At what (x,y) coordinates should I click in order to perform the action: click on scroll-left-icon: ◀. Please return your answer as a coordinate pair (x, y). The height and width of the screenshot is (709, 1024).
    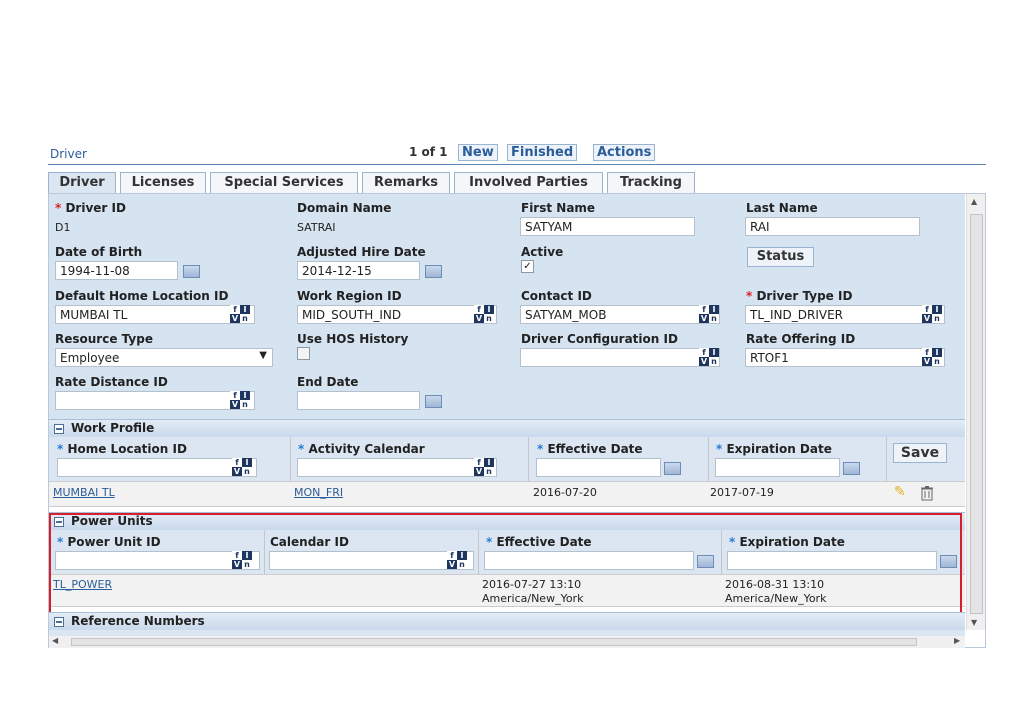
    Looking at the image, I should click on (55, 640).